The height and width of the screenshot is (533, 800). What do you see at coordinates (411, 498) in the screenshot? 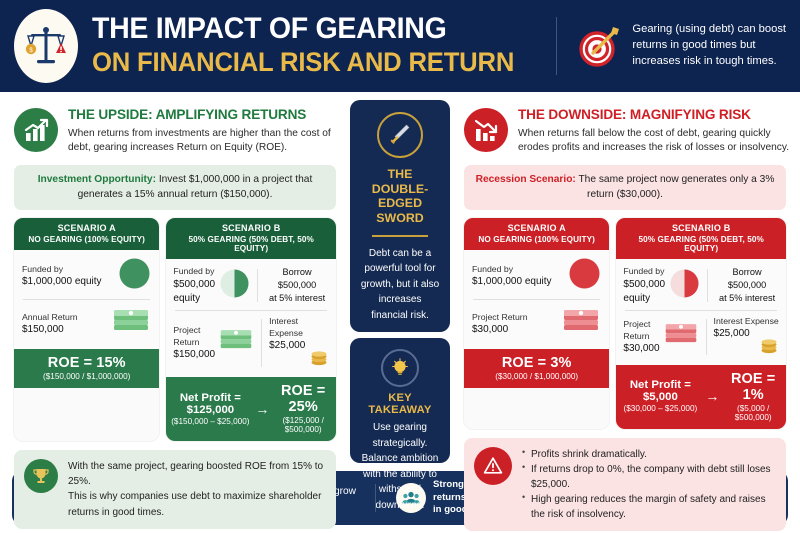
I see `people-icon` at bounding box center [411, 498].